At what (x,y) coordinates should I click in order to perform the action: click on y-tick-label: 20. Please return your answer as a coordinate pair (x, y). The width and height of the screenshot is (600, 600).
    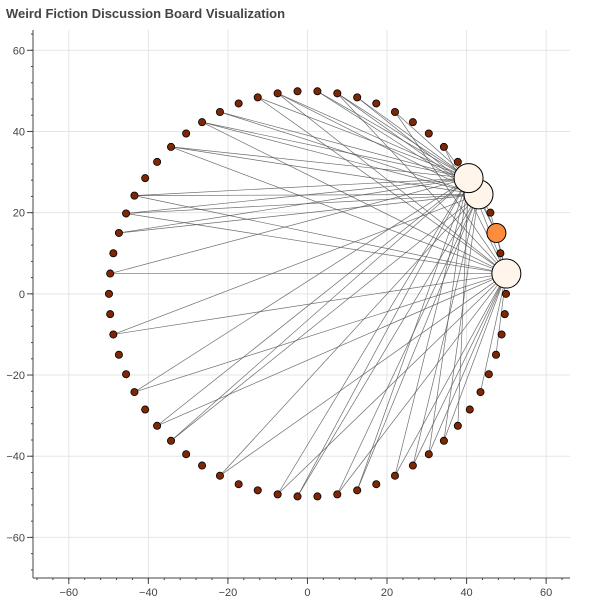
    Looking at the image, I should click on (19, 214).